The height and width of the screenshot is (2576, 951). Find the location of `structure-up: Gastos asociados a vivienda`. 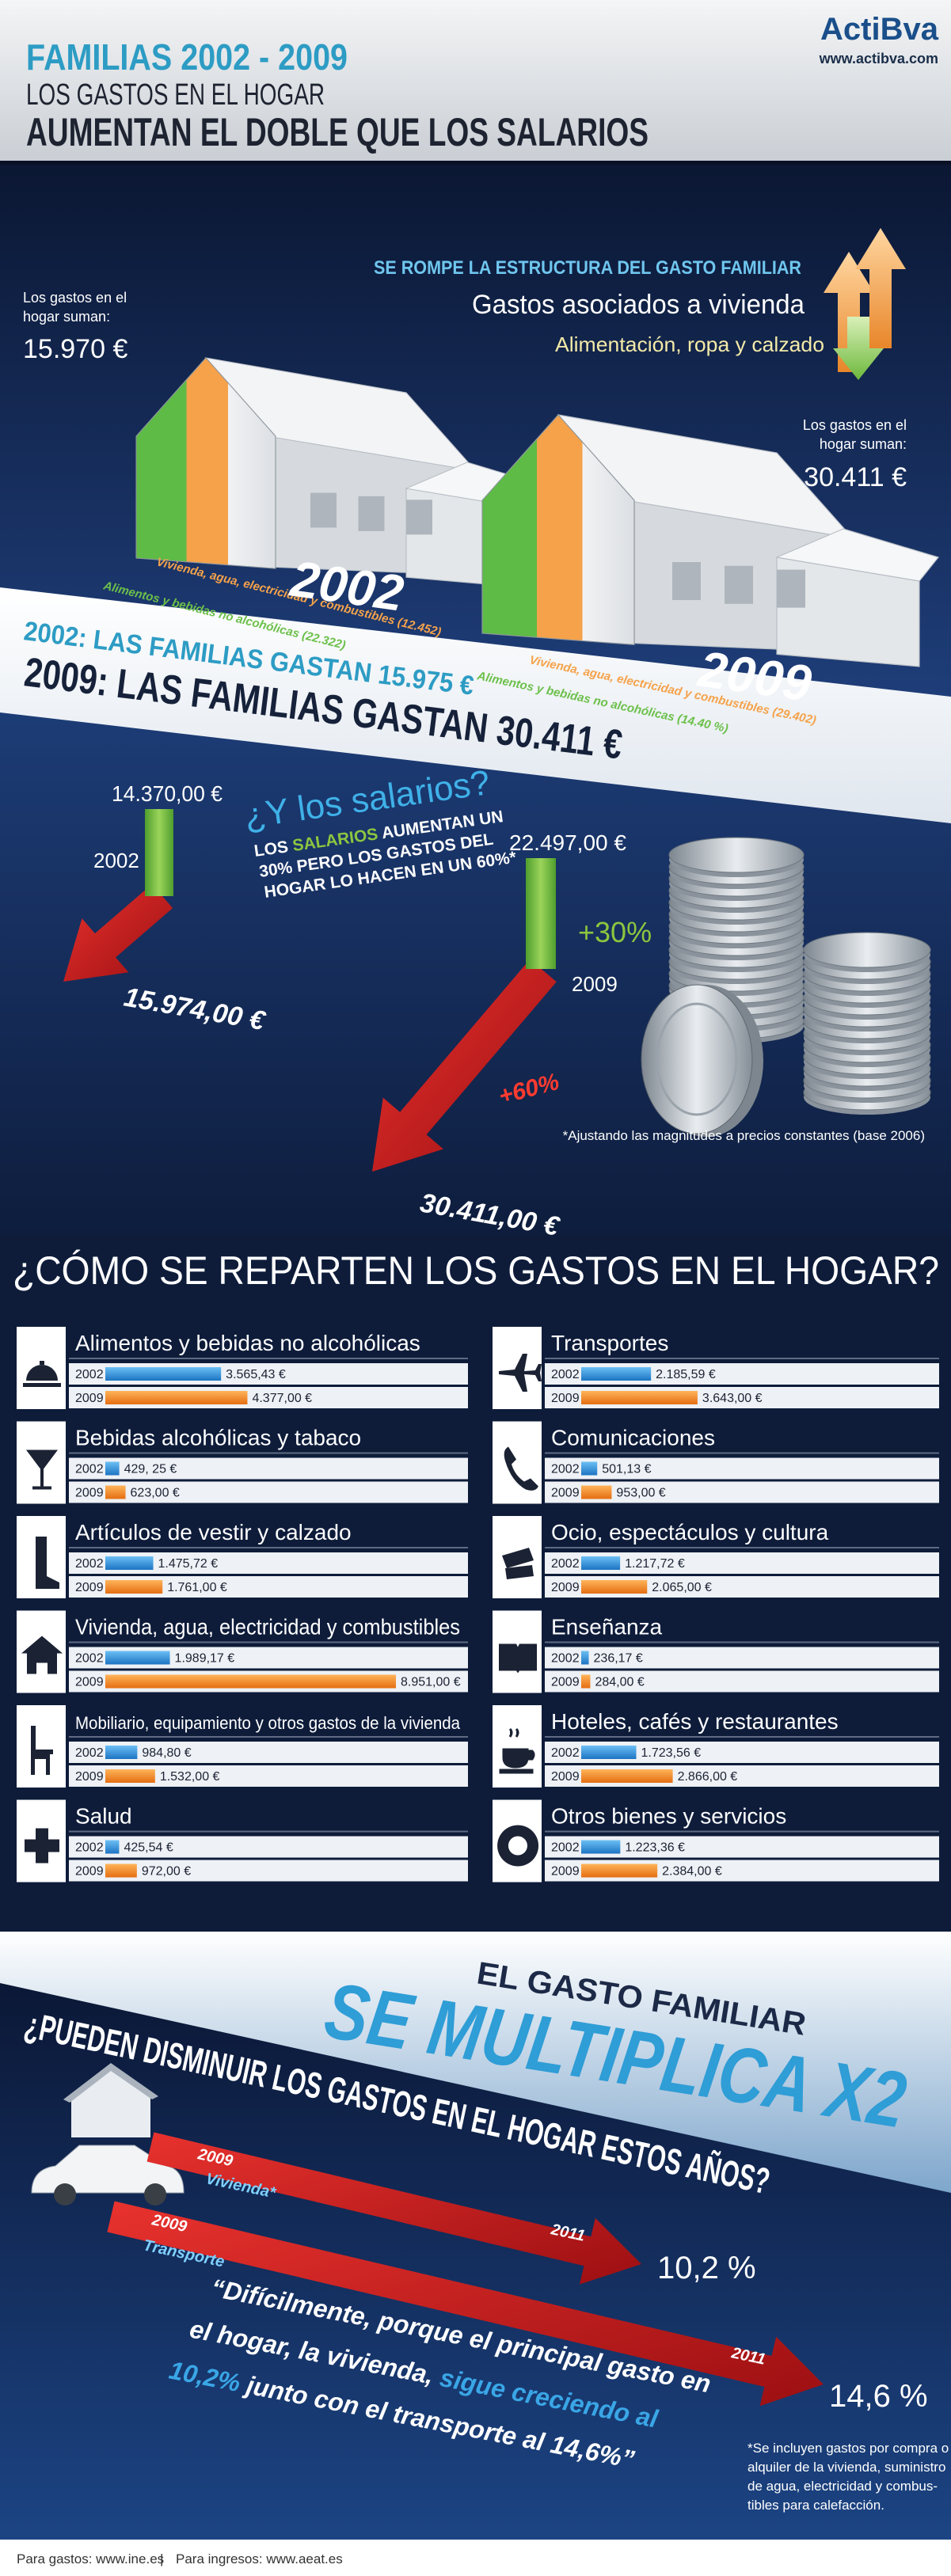

structure-up: Gastos asociados a vivienda is located at coordinates (638, 305).